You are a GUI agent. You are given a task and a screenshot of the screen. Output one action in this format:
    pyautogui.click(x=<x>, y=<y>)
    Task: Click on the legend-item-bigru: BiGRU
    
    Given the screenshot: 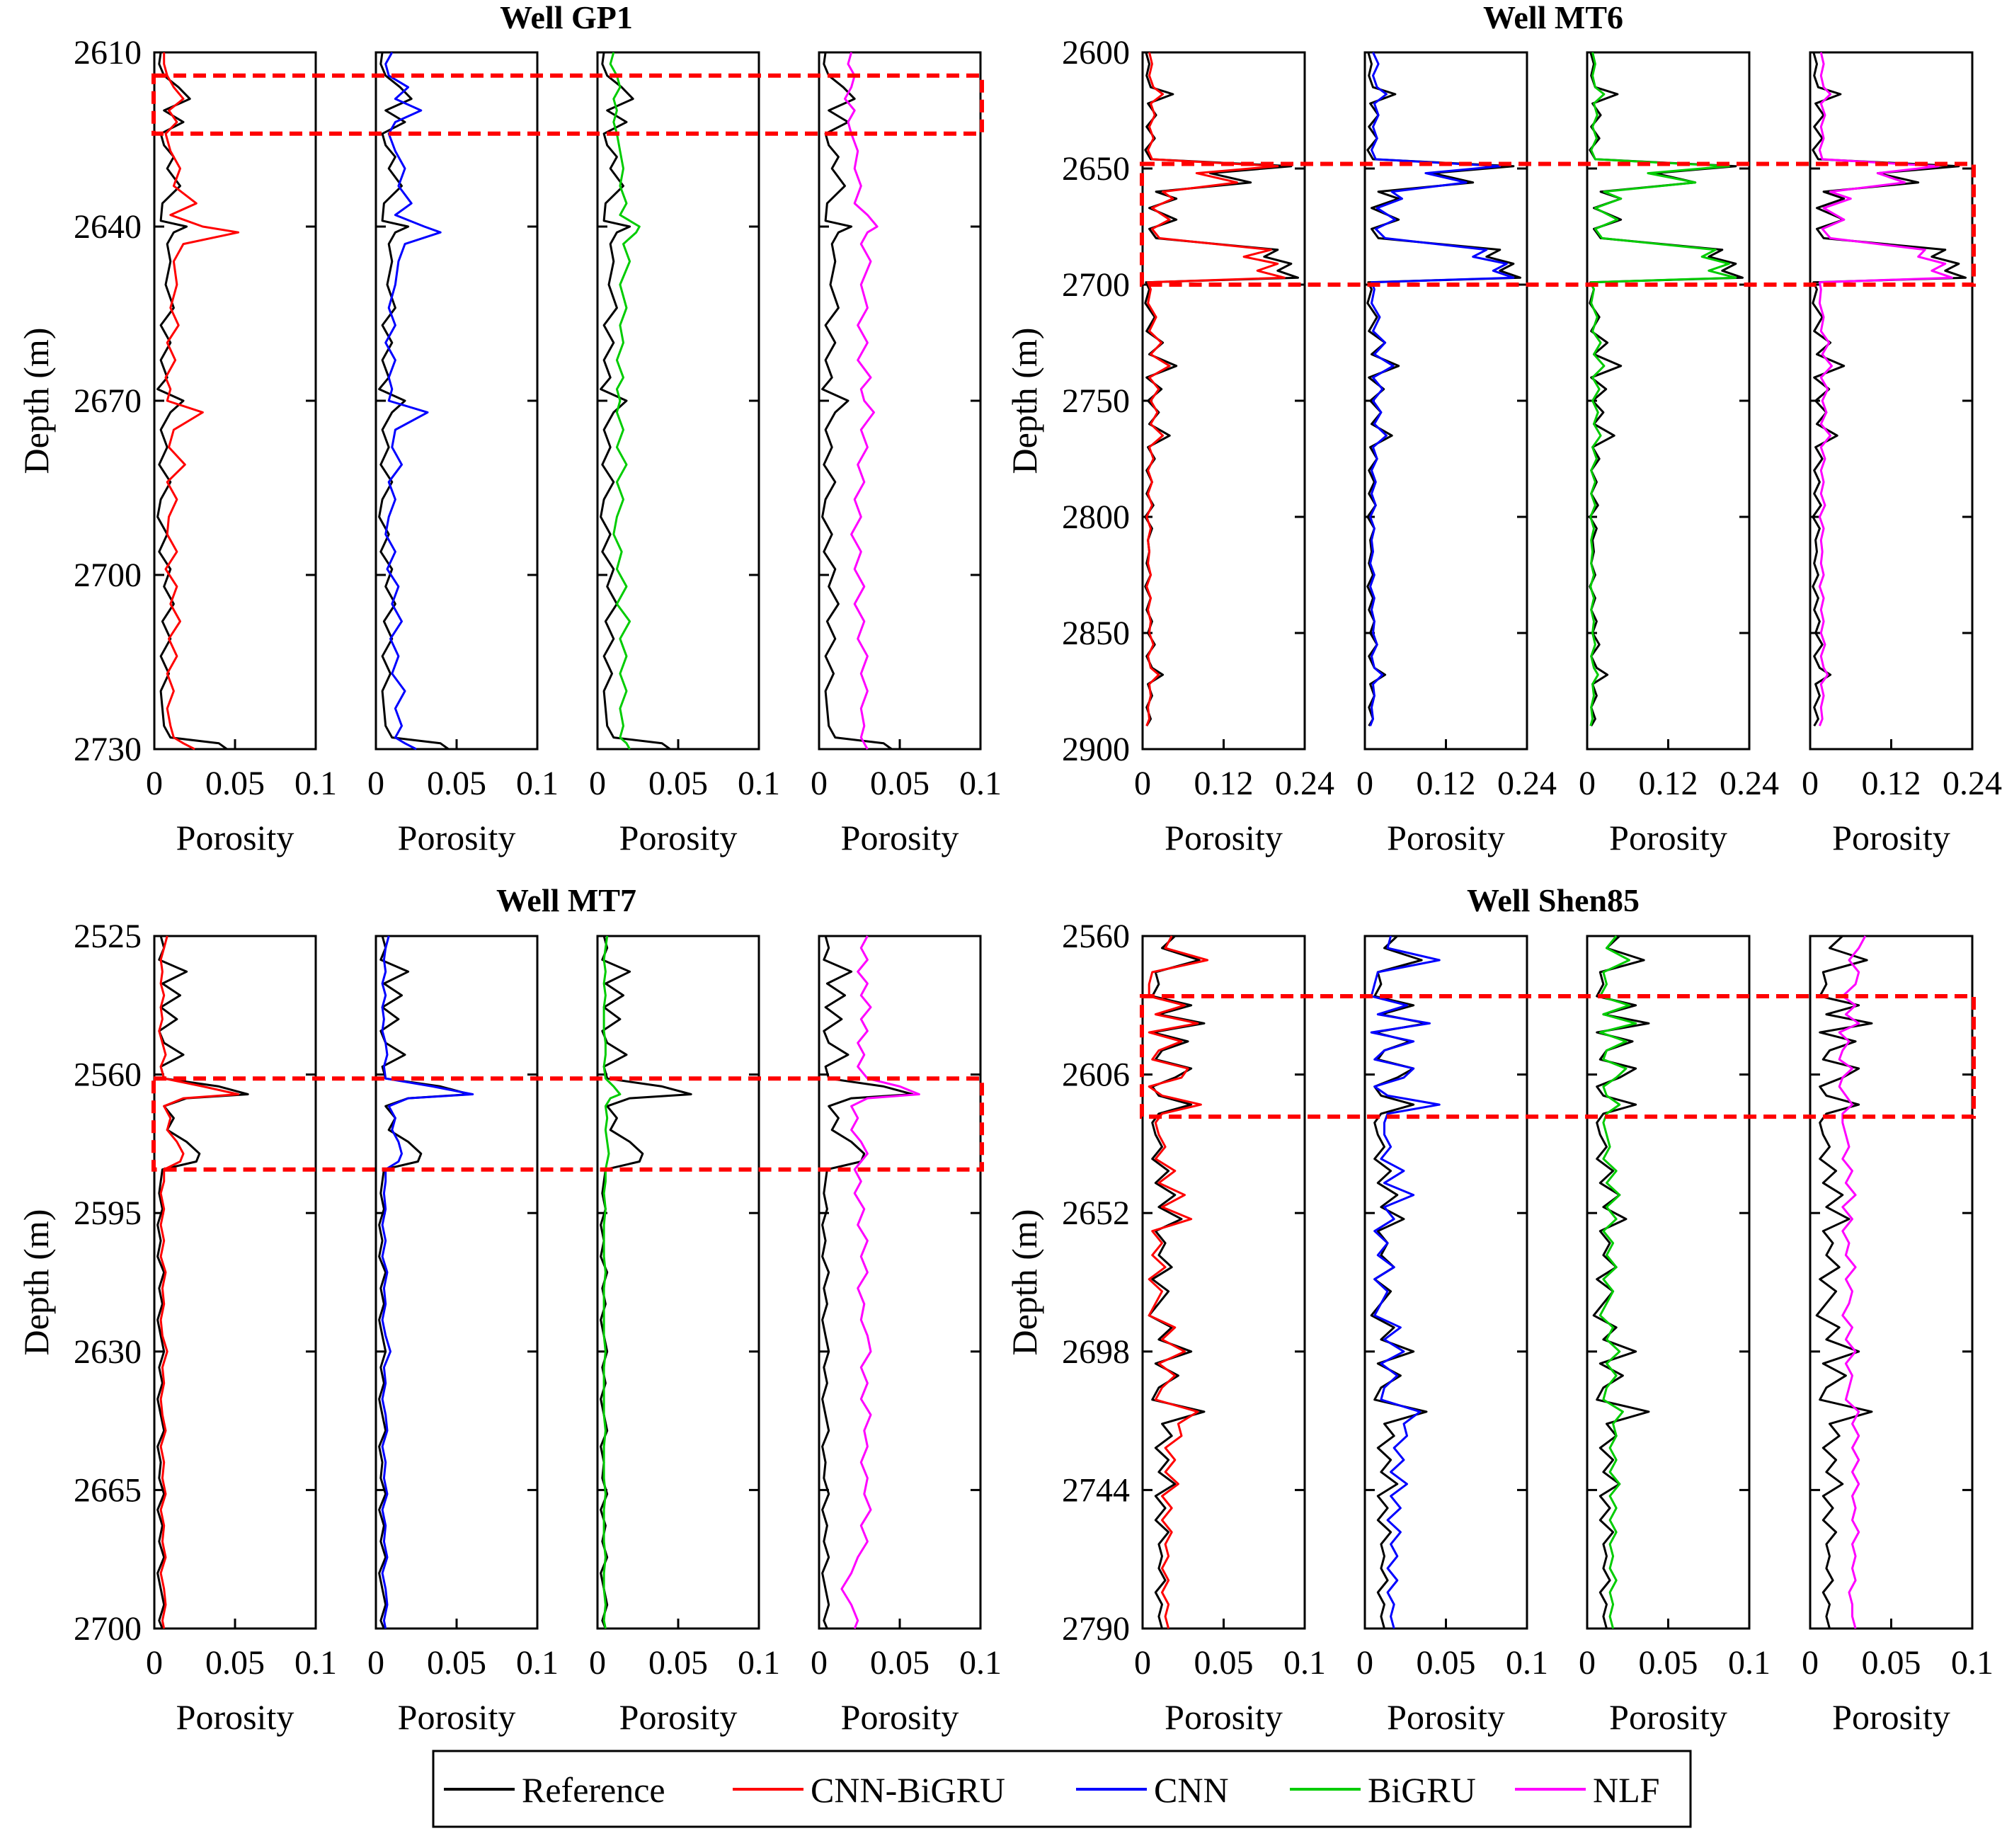 What is the action you would take?
    pyautogui.click(x=1383, y=1790)
    